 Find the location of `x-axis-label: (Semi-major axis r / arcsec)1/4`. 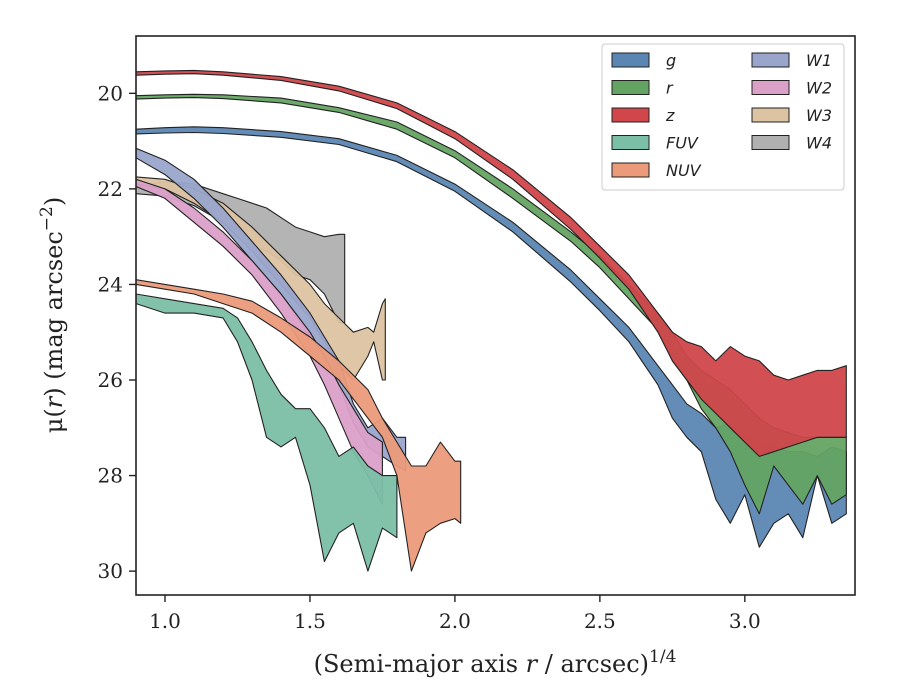

x-axis-label: (Semi-major axis r / arcsec)1/4 is located at coordinates (495, 662).